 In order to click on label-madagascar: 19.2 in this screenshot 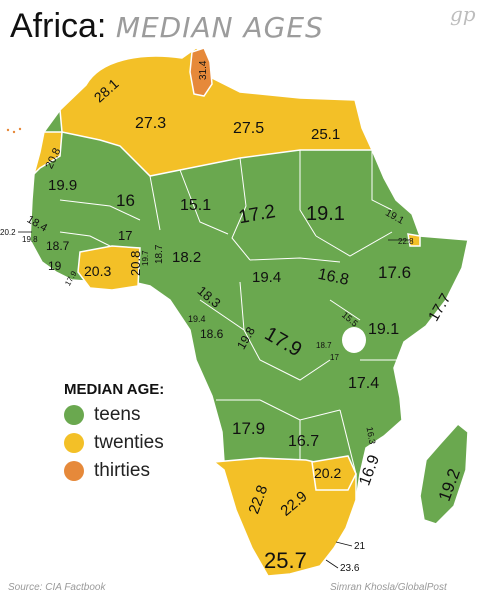, I will do `click(449, 485)`.